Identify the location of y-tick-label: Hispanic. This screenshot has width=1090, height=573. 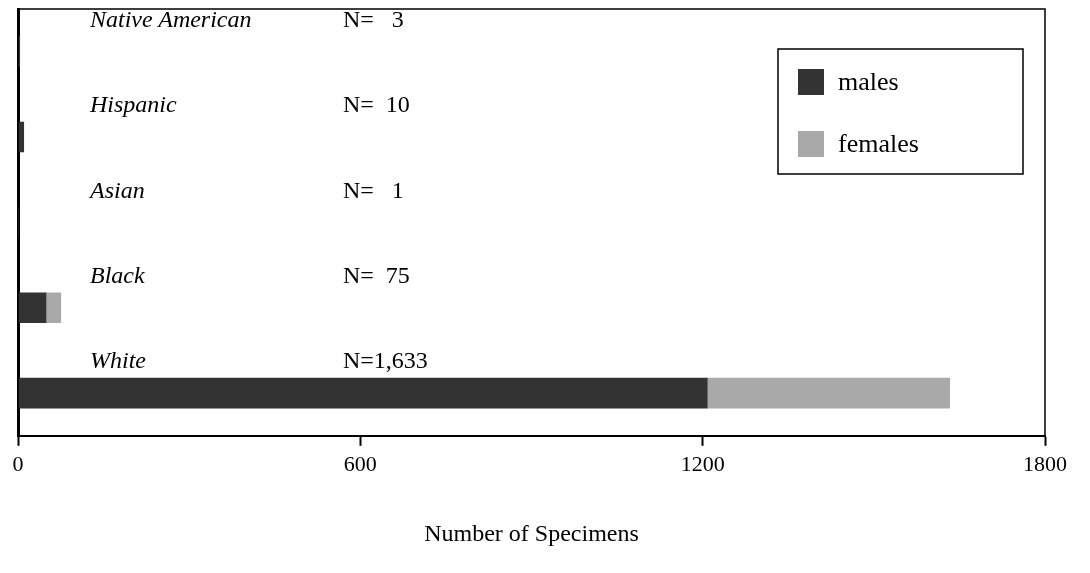
(133, 104).